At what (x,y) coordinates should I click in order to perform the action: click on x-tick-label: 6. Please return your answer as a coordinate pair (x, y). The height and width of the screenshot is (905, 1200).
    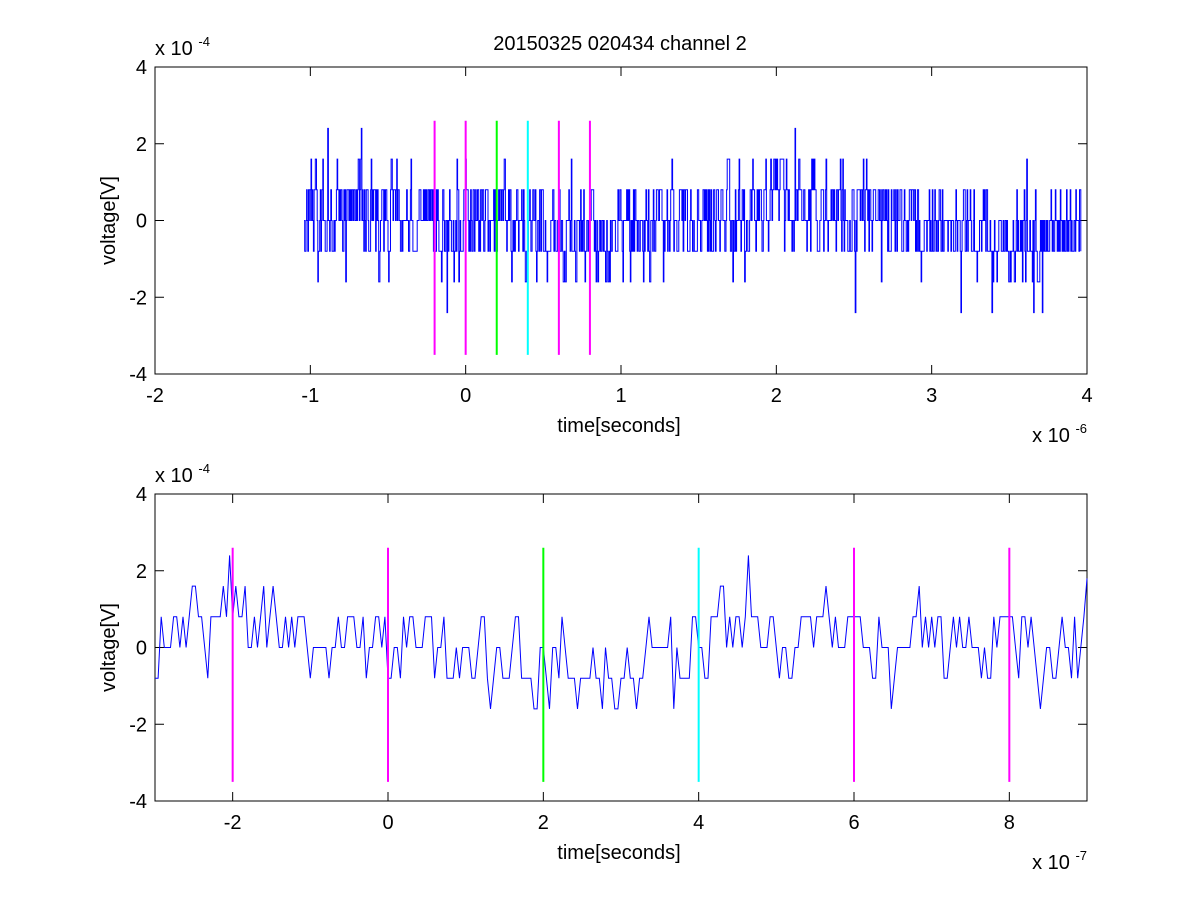
    Looking at the image, I should click on (853, 823).